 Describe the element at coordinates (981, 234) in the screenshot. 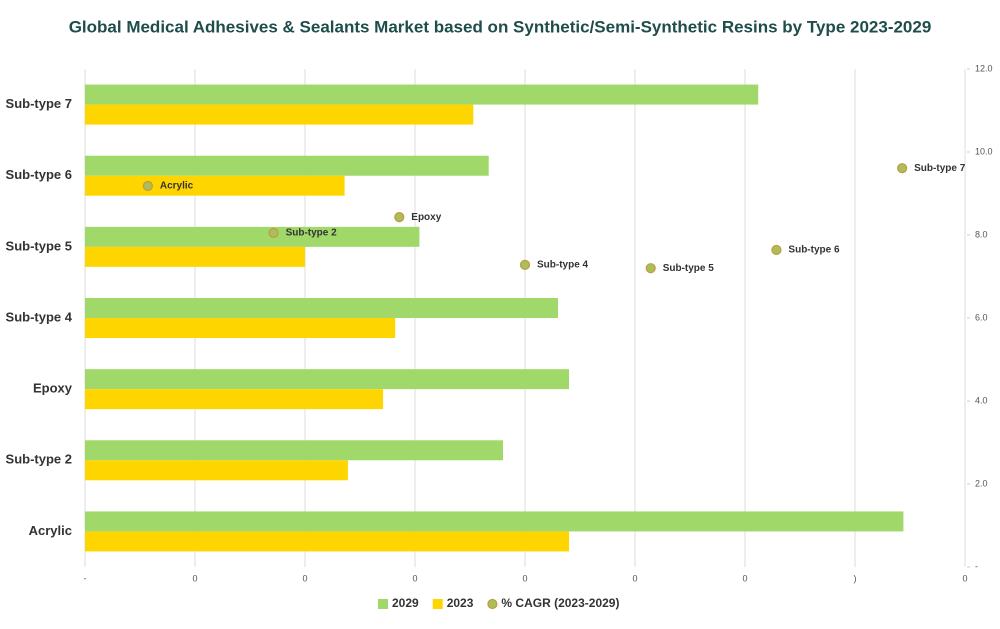

I see `y2-tick-label: 8.0` at that location.